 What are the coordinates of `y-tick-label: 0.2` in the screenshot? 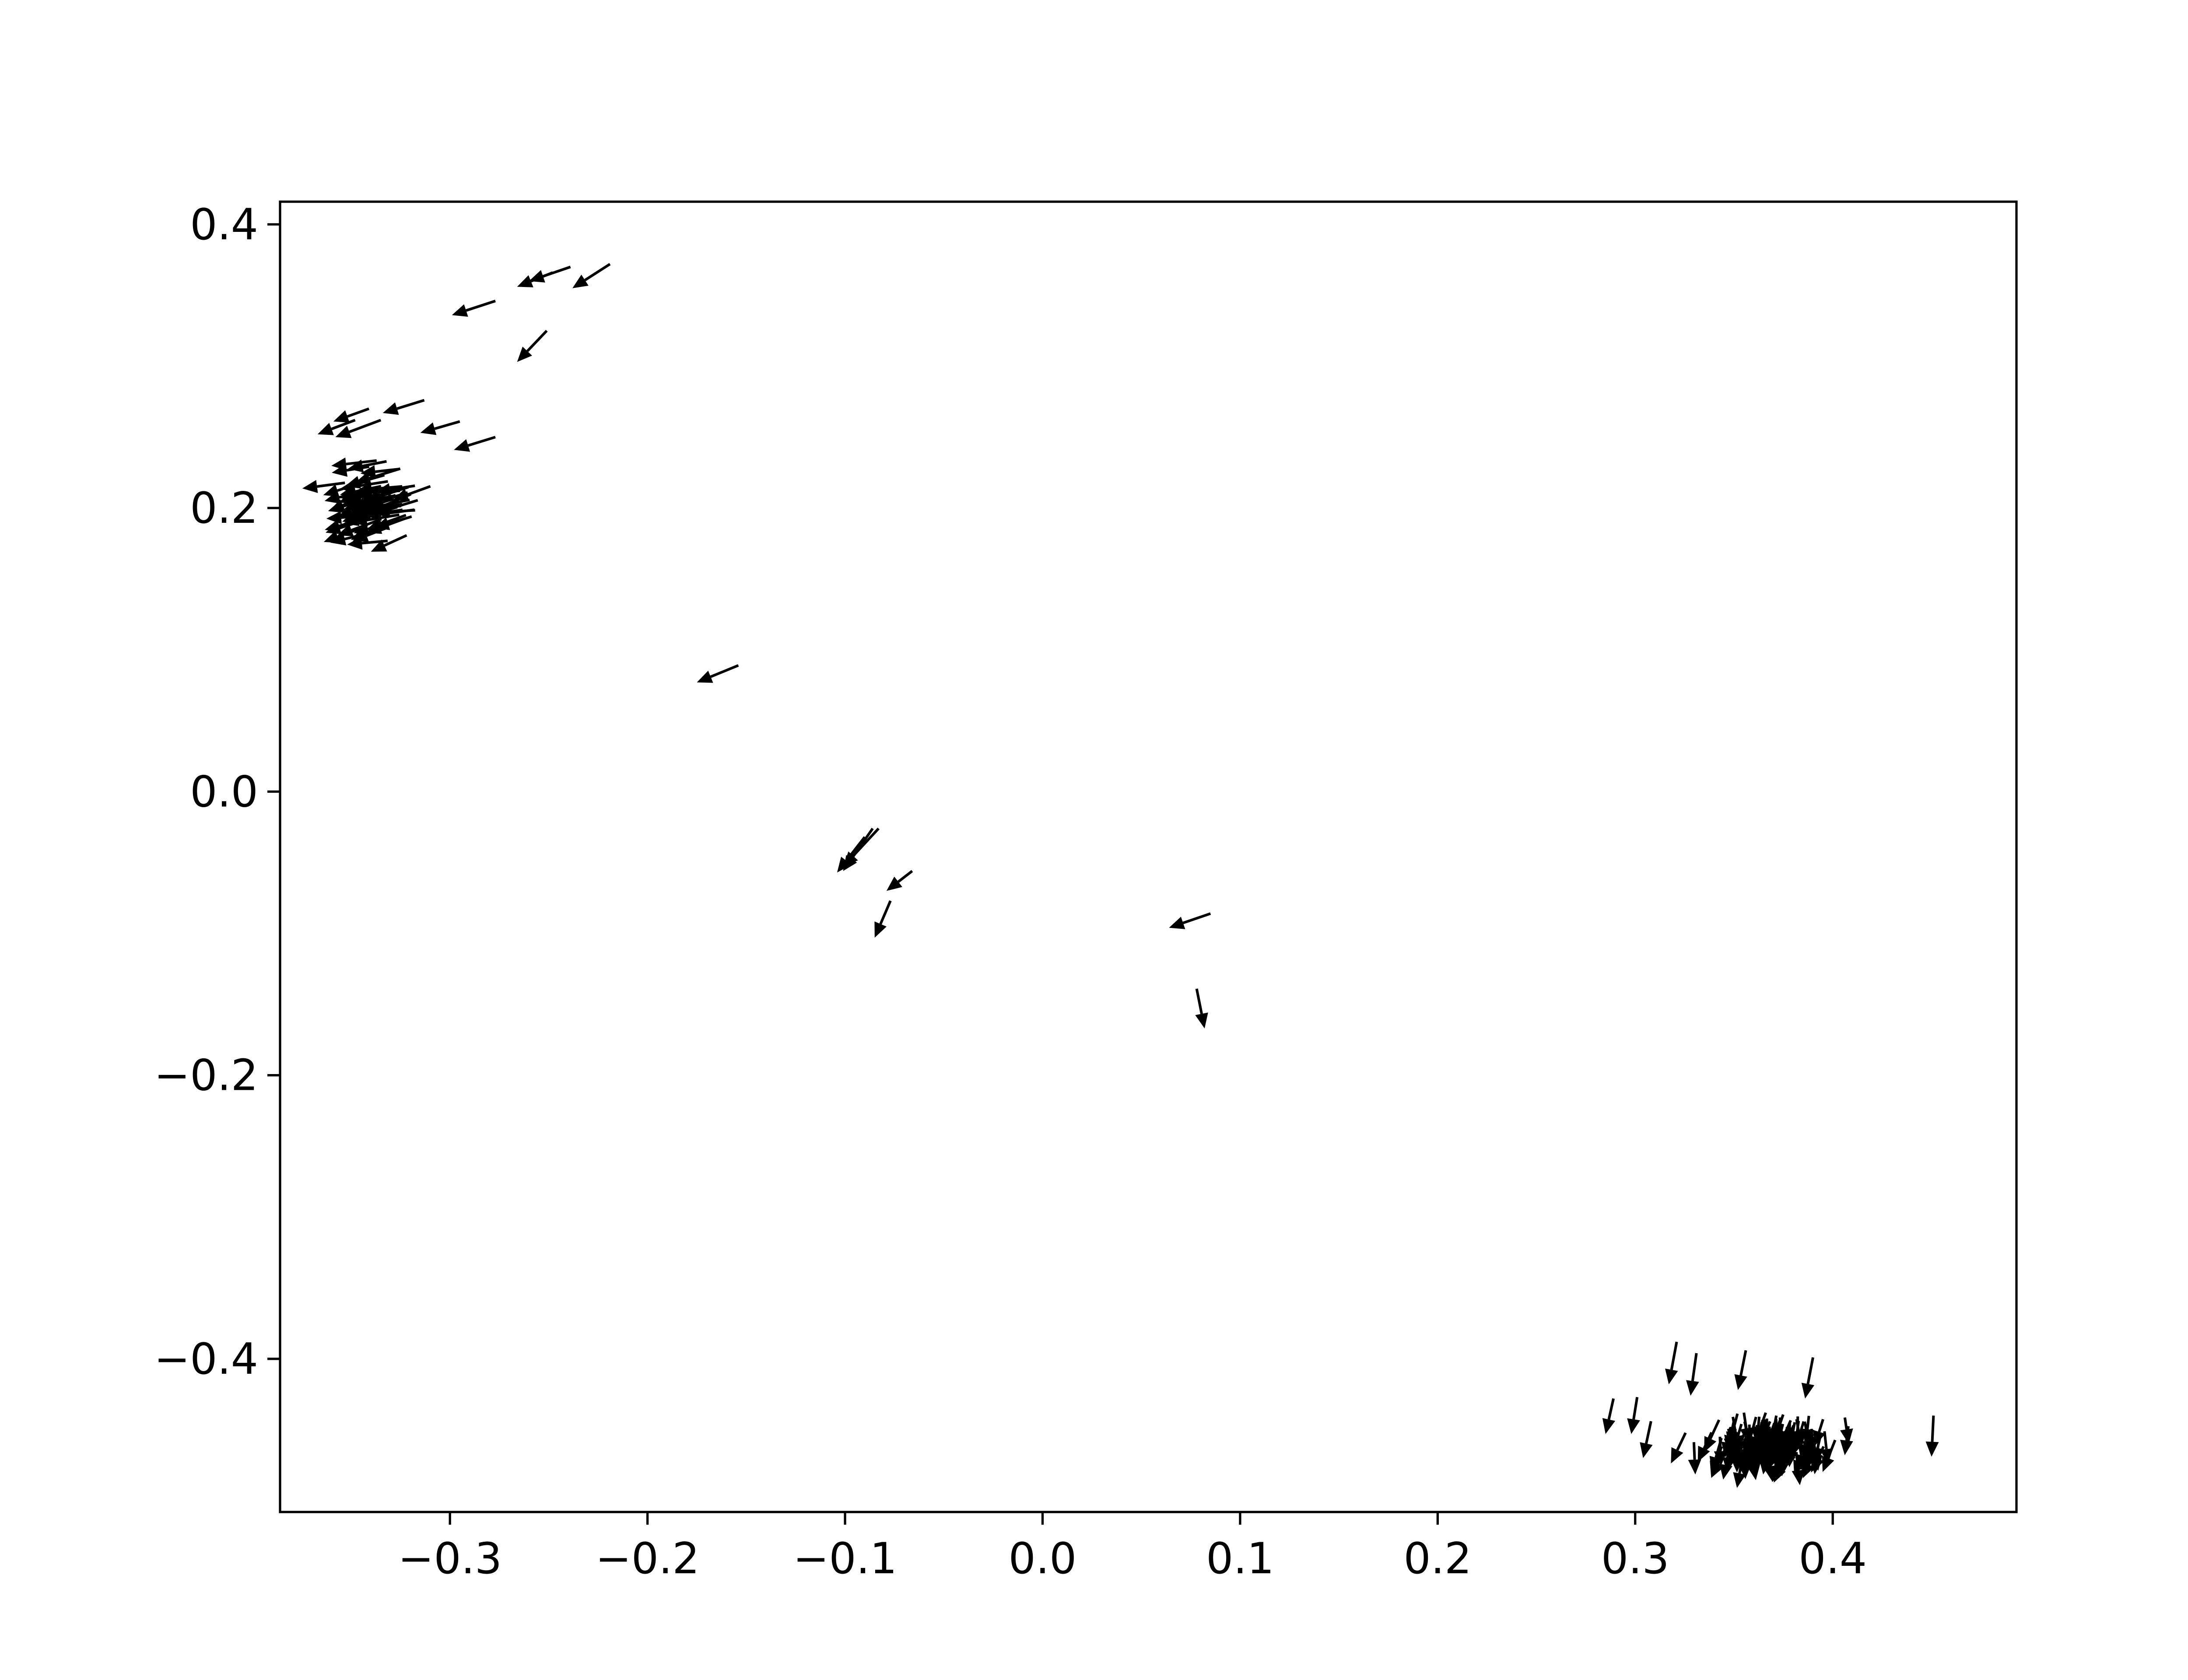 It's located at (224, 508).